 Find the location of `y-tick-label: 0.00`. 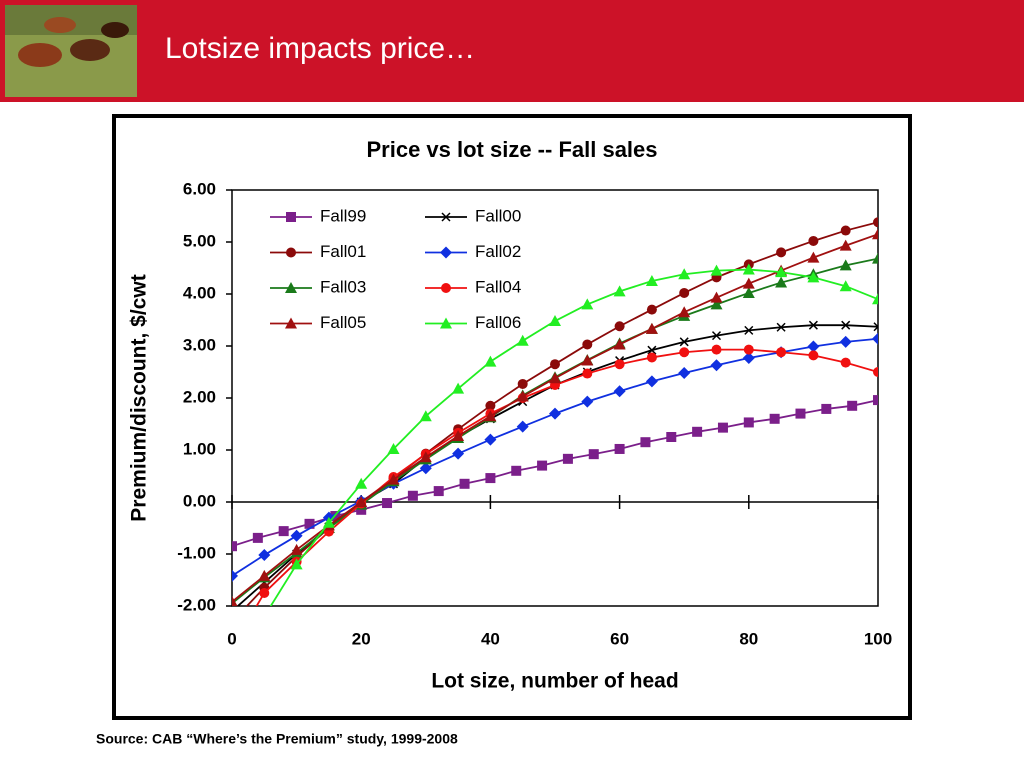

y-tick-label: 0.00 is located at coordinates (199, 500).